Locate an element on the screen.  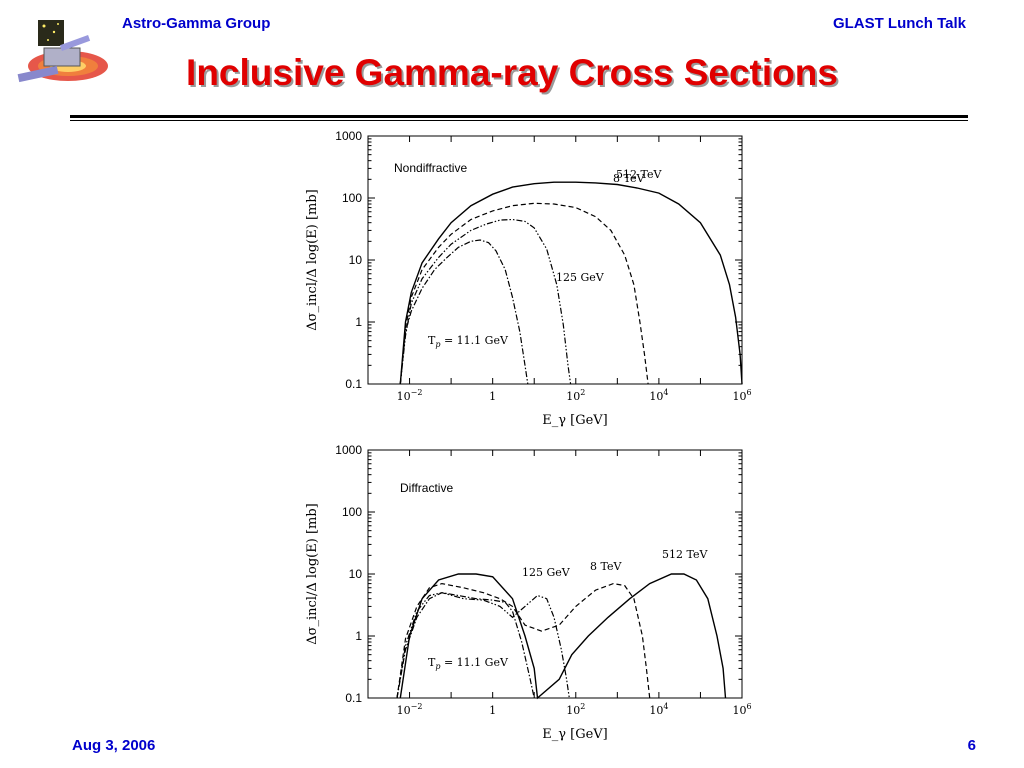
footer-date: Aug 3, 2006 is located at coordinates (114, 745).